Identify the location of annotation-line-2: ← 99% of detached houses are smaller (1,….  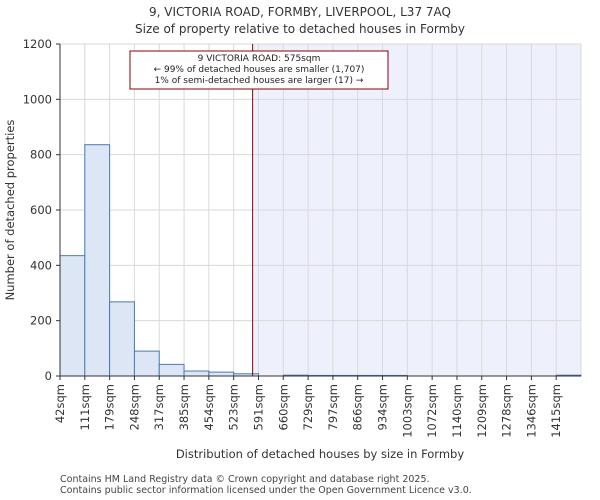
(259, 70).